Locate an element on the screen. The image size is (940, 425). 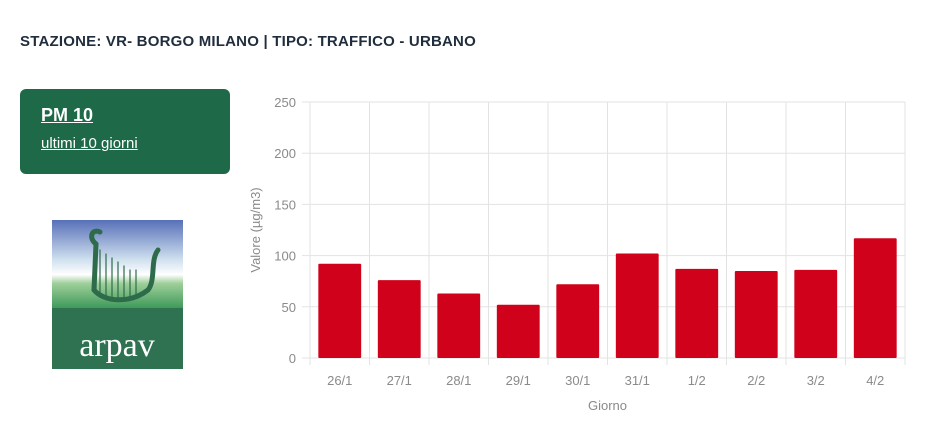
x-tick-label: 31/1 is located at coordinates (637, 380).